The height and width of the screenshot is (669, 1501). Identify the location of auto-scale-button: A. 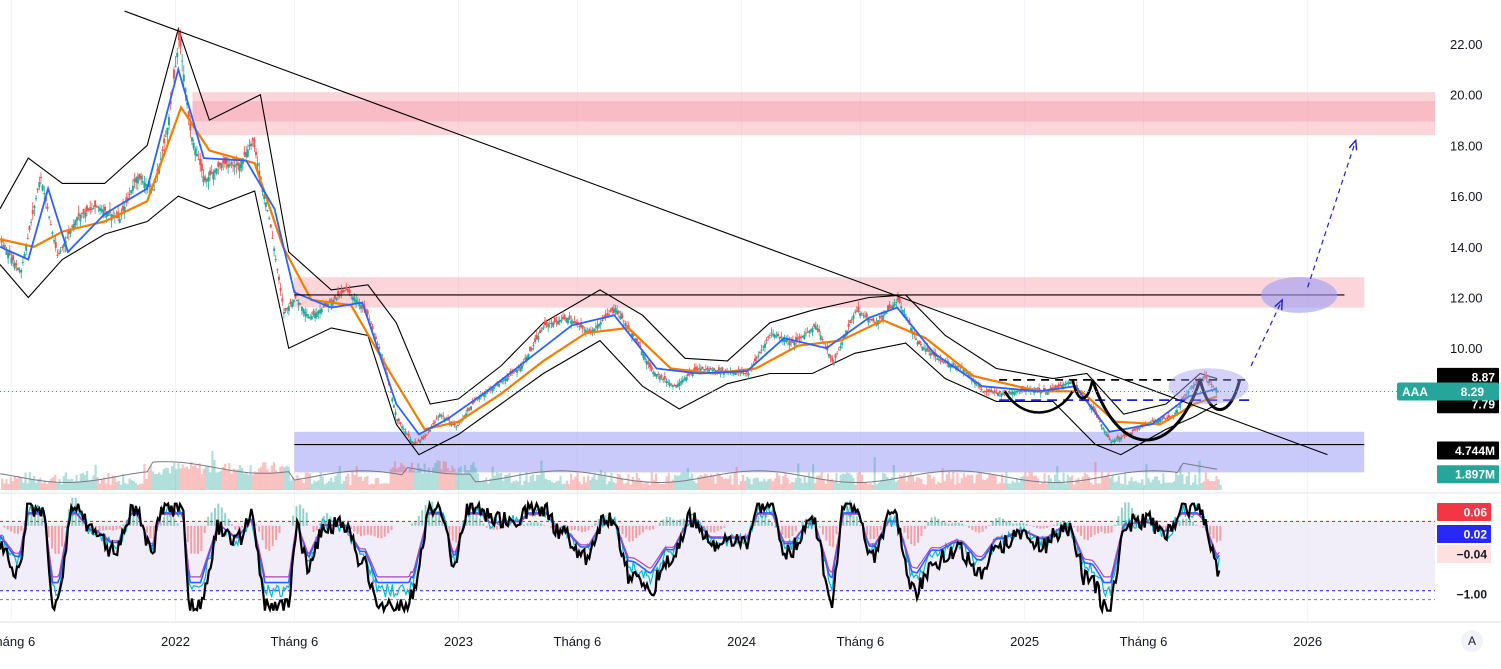
(1472, 641).